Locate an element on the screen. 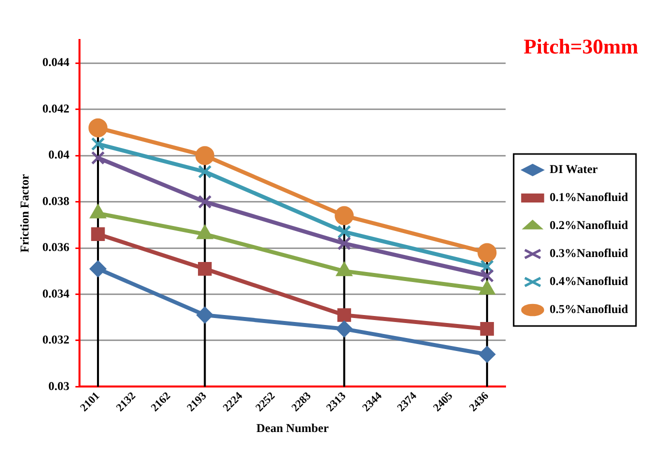  y-tick-label: 0.038 is located at coordinates (56, 201).